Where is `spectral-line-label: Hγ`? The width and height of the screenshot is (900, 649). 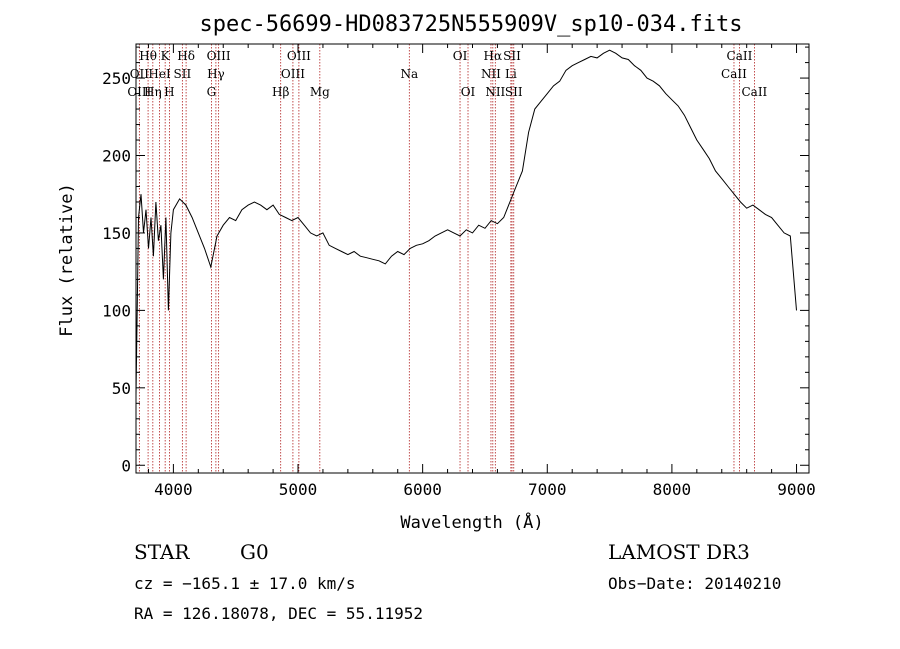 spectral-line-label: Hγ is located at coordinates (216, 74).